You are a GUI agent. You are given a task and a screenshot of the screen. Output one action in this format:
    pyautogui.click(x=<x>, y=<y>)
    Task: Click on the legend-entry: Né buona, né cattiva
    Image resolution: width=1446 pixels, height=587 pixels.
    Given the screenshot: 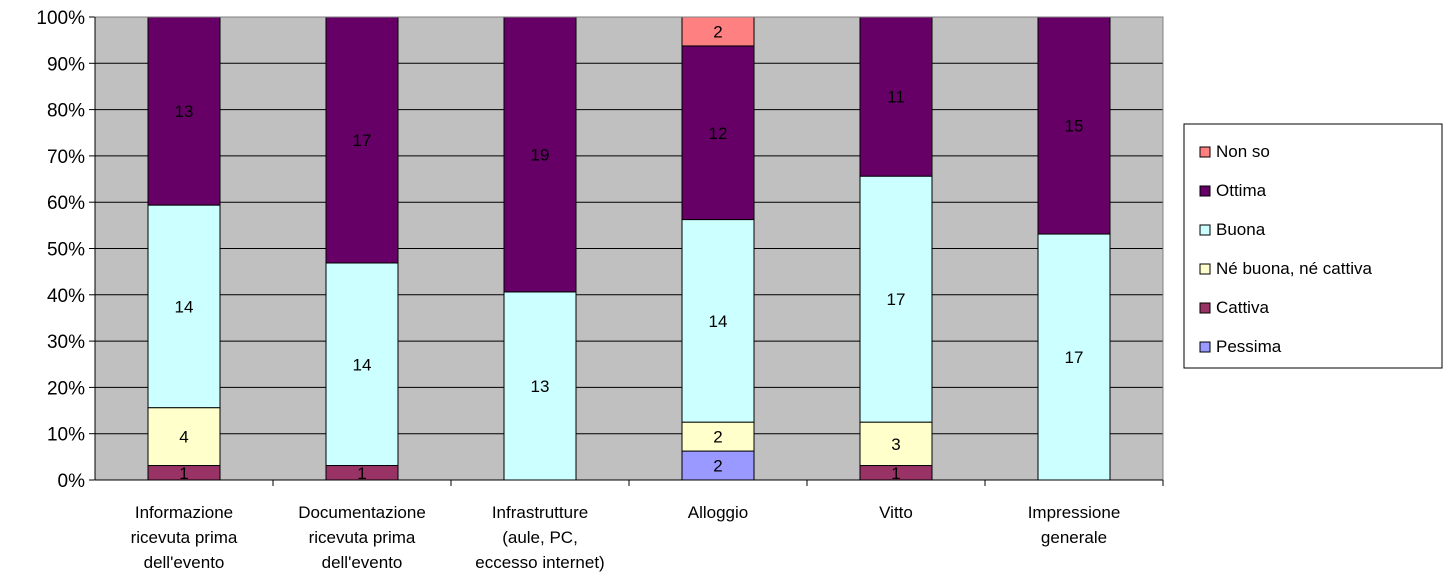 What is the action you would take?
    pyautogui.click(x=1294, y=268)
    